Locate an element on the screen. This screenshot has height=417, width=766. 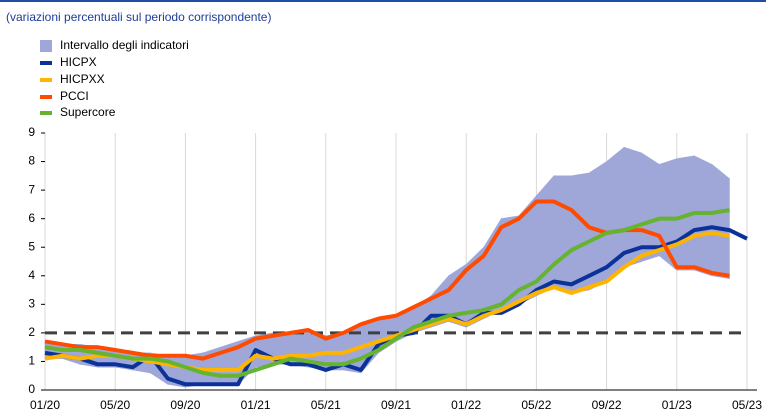
y-tick-label: 8 is located at coordinates (31, 161).